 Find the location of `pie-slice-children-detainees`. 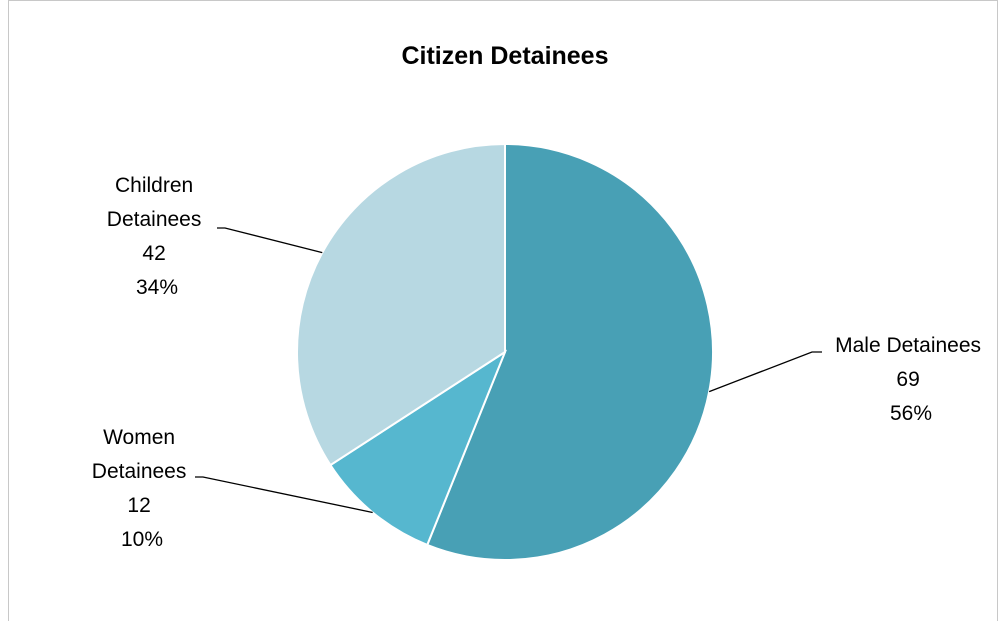

pie-slice-children-detainees is located at coordinates (401, 304).